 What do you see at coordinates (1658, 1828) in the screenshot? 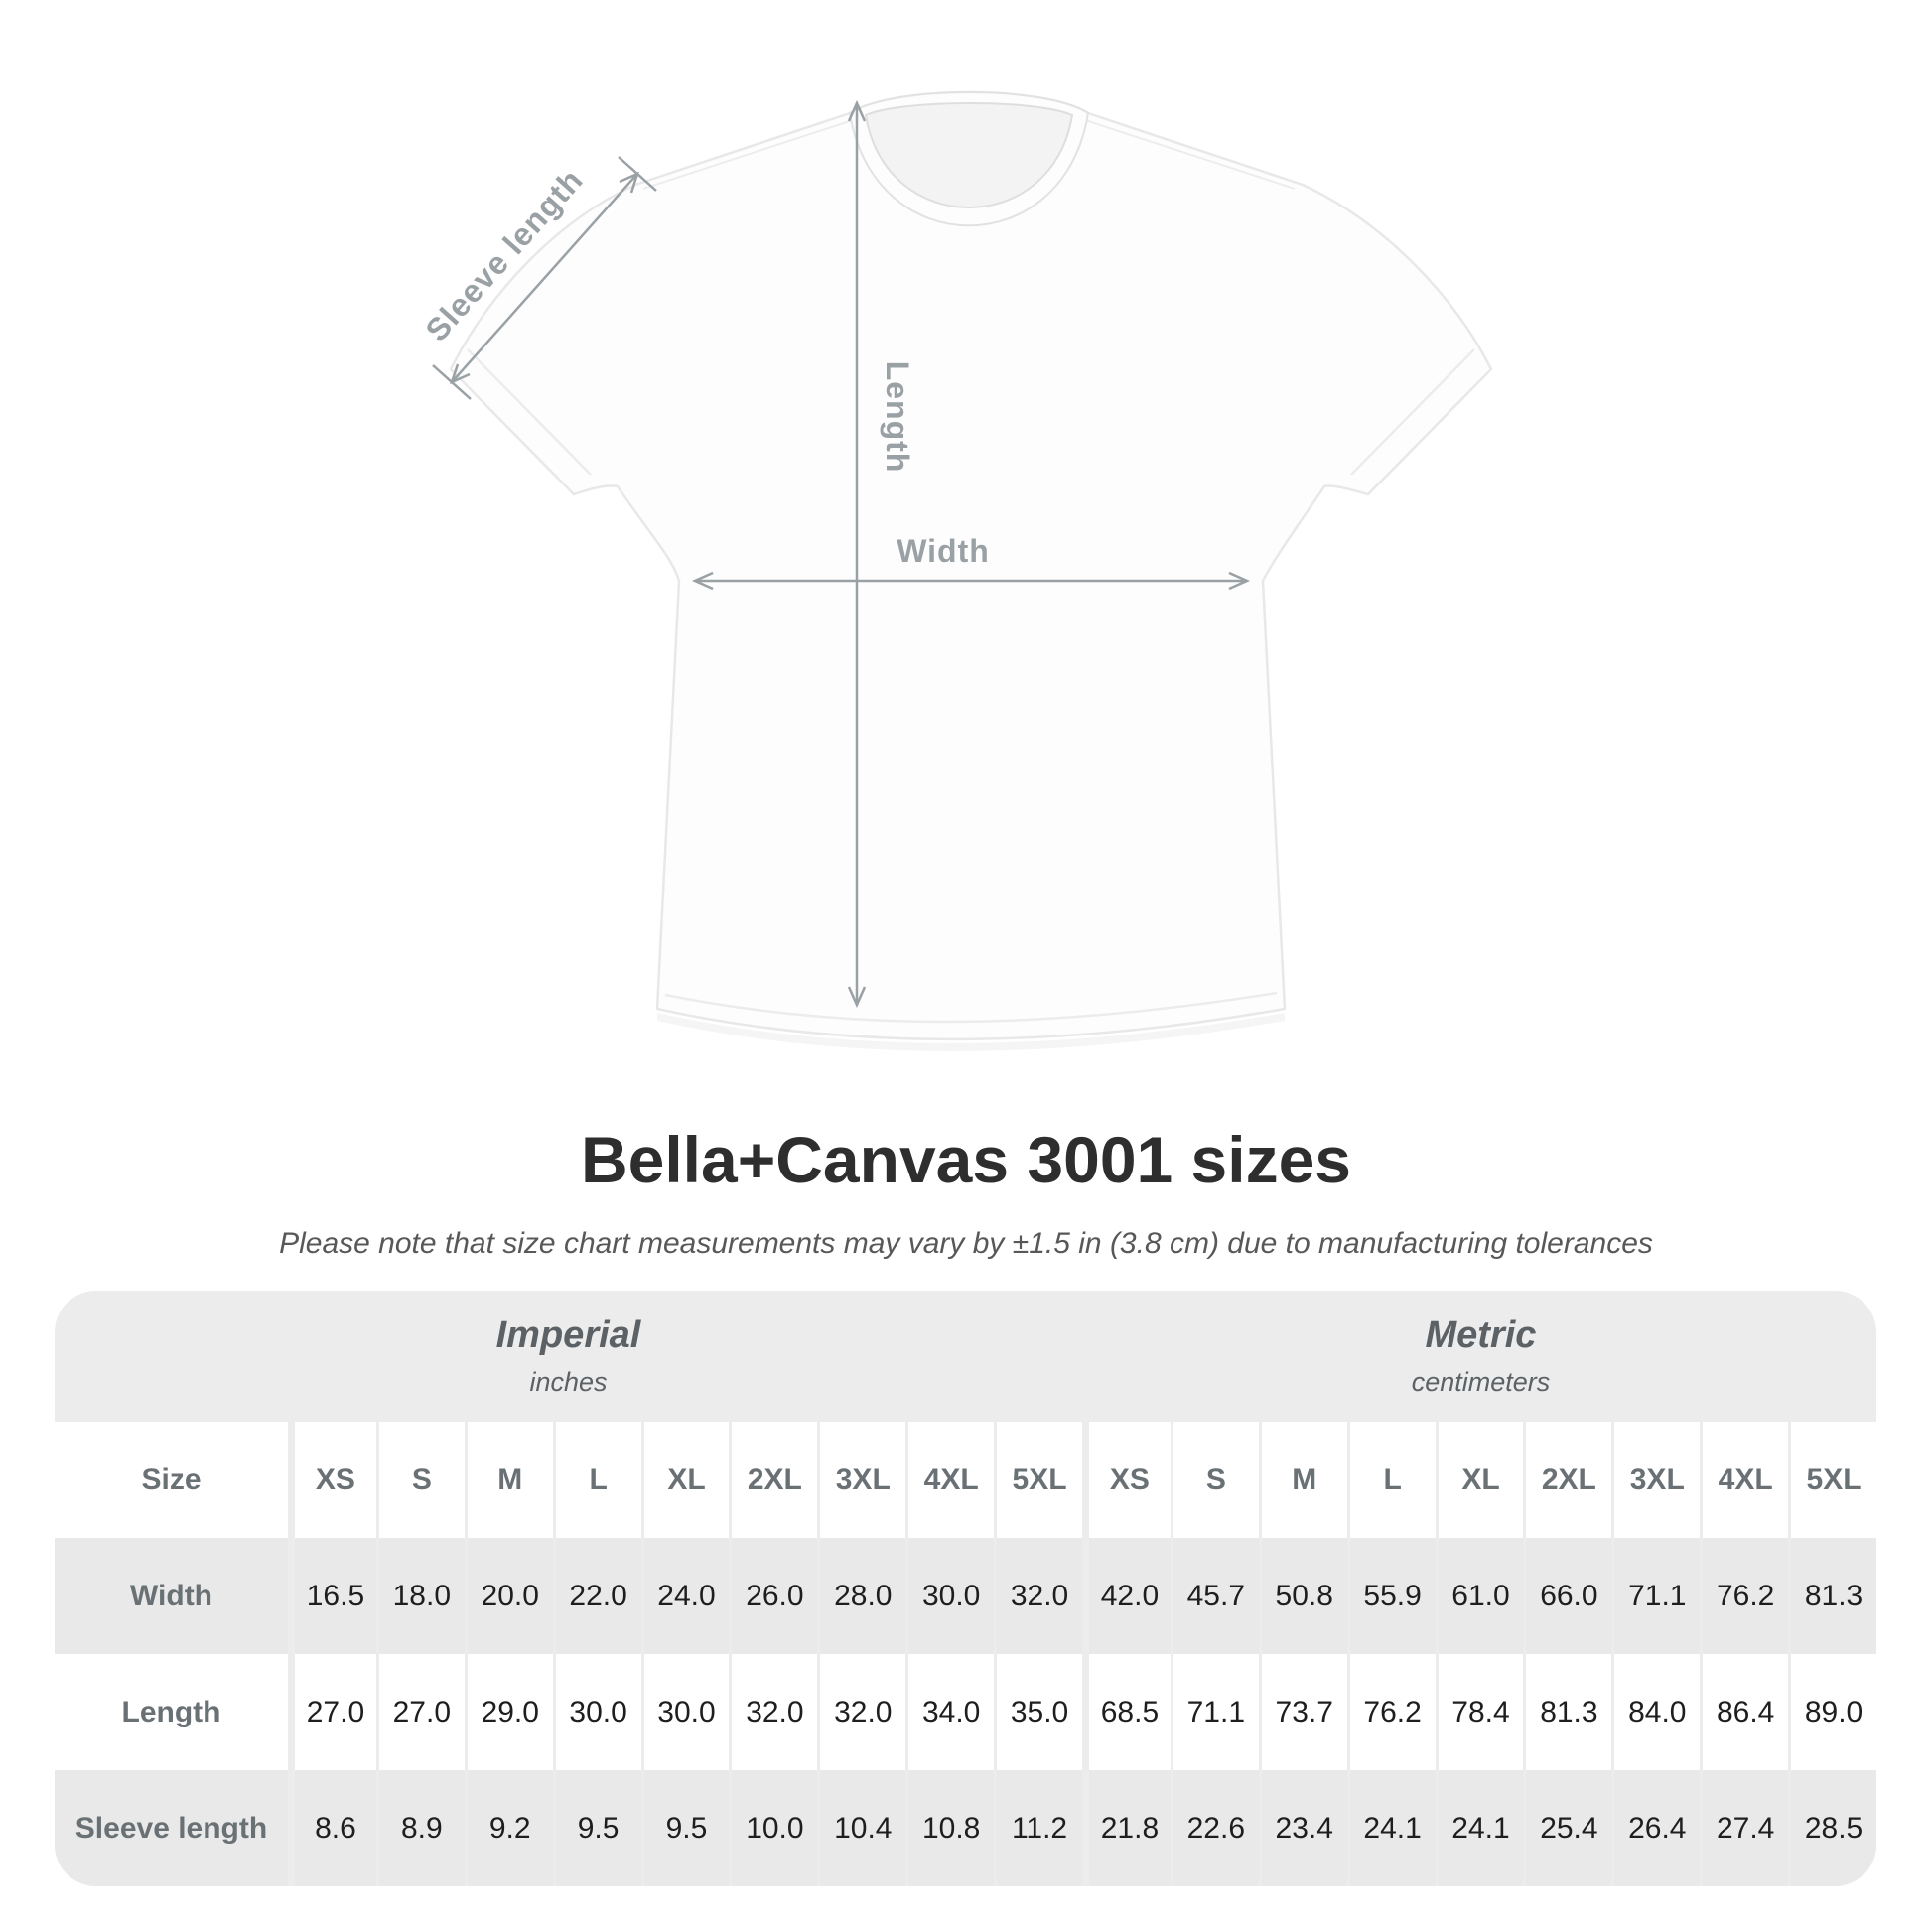
I see `size-value: 26.4` at bounding box center [1658, 1828].